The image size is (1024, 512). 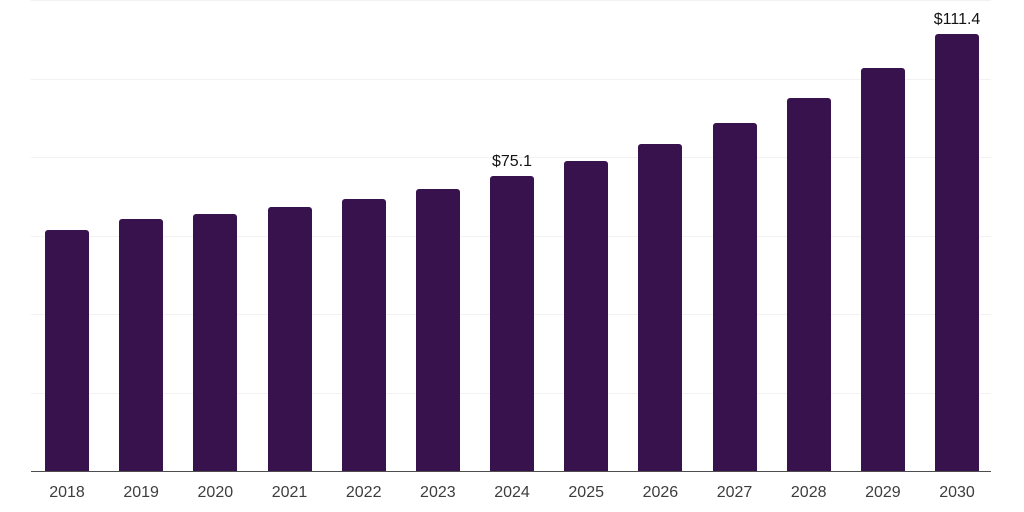 What do you see at coordinates (512, 323) in the screenshot?
I see `bar-2024` at bounding box center [512, 323].